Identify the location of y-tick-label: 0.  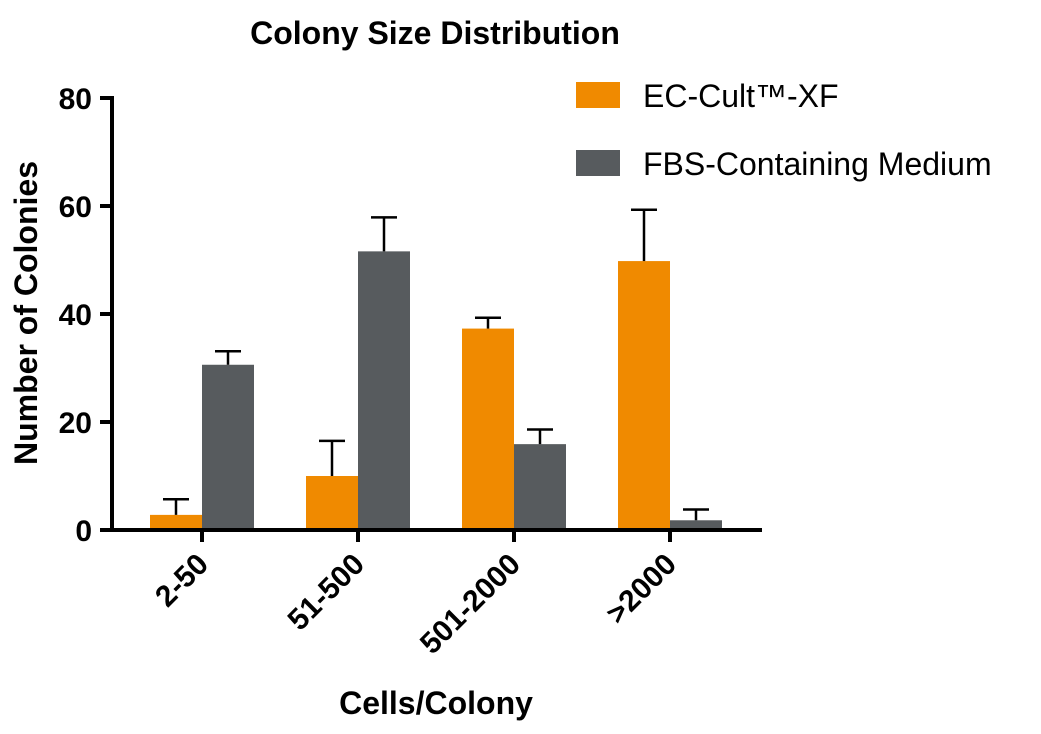
(83, 531).